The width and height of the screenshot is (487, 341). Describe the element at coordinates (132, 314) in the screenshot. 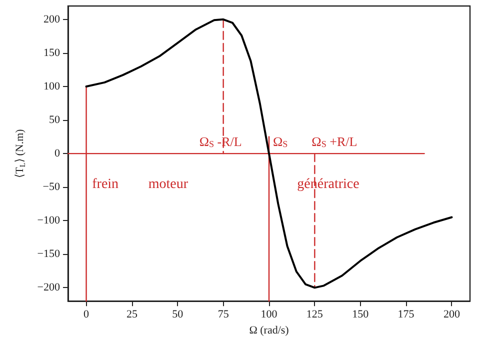

I see `x-tick-label: 25` at that location.